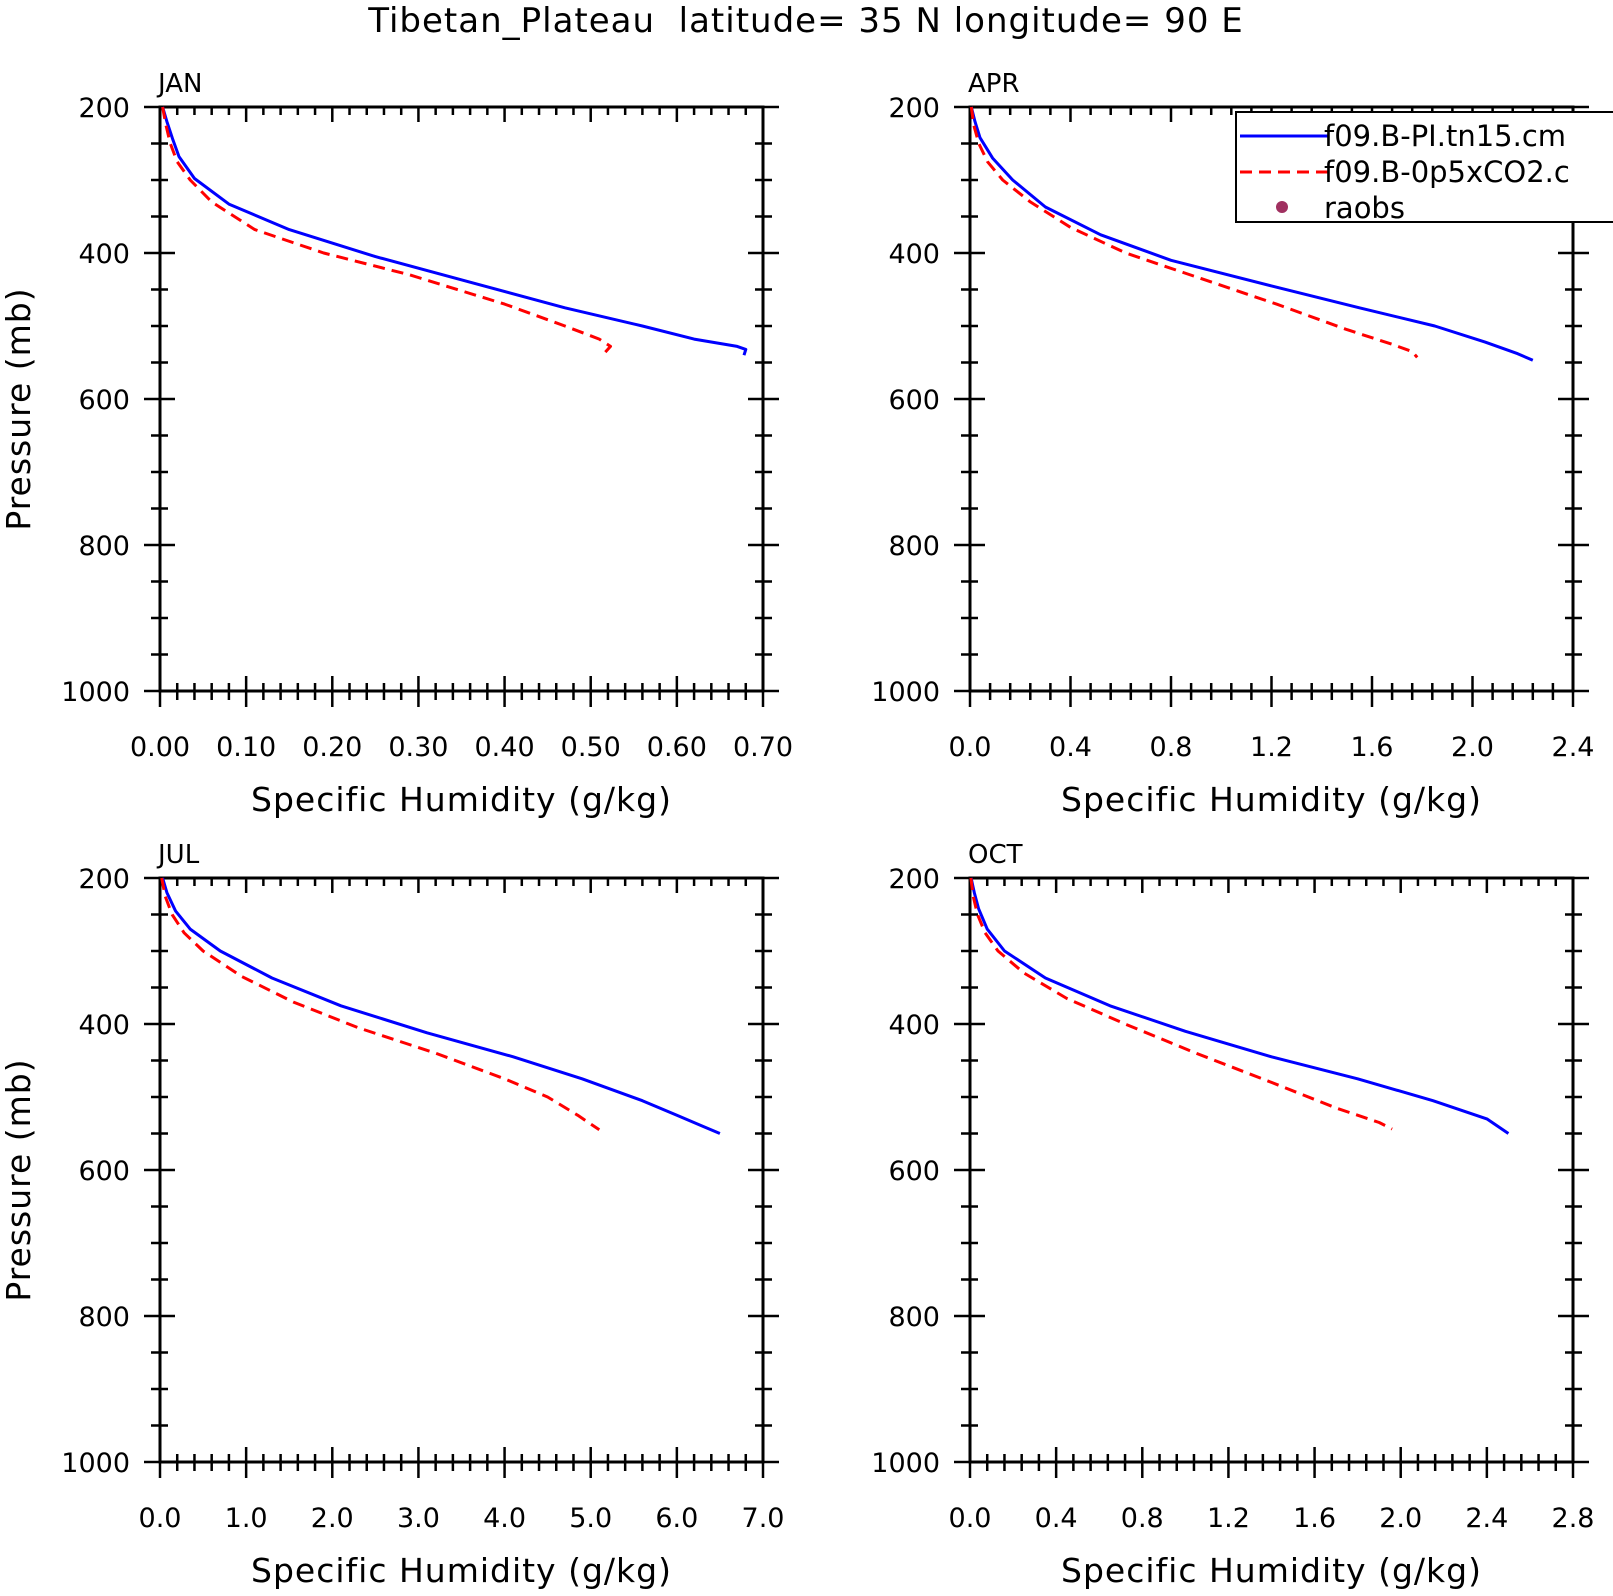  I want to click on legend-entry-f09-b-0p5xco2-c: f09.B-0p5xCO2.c, so click(1405, 172).